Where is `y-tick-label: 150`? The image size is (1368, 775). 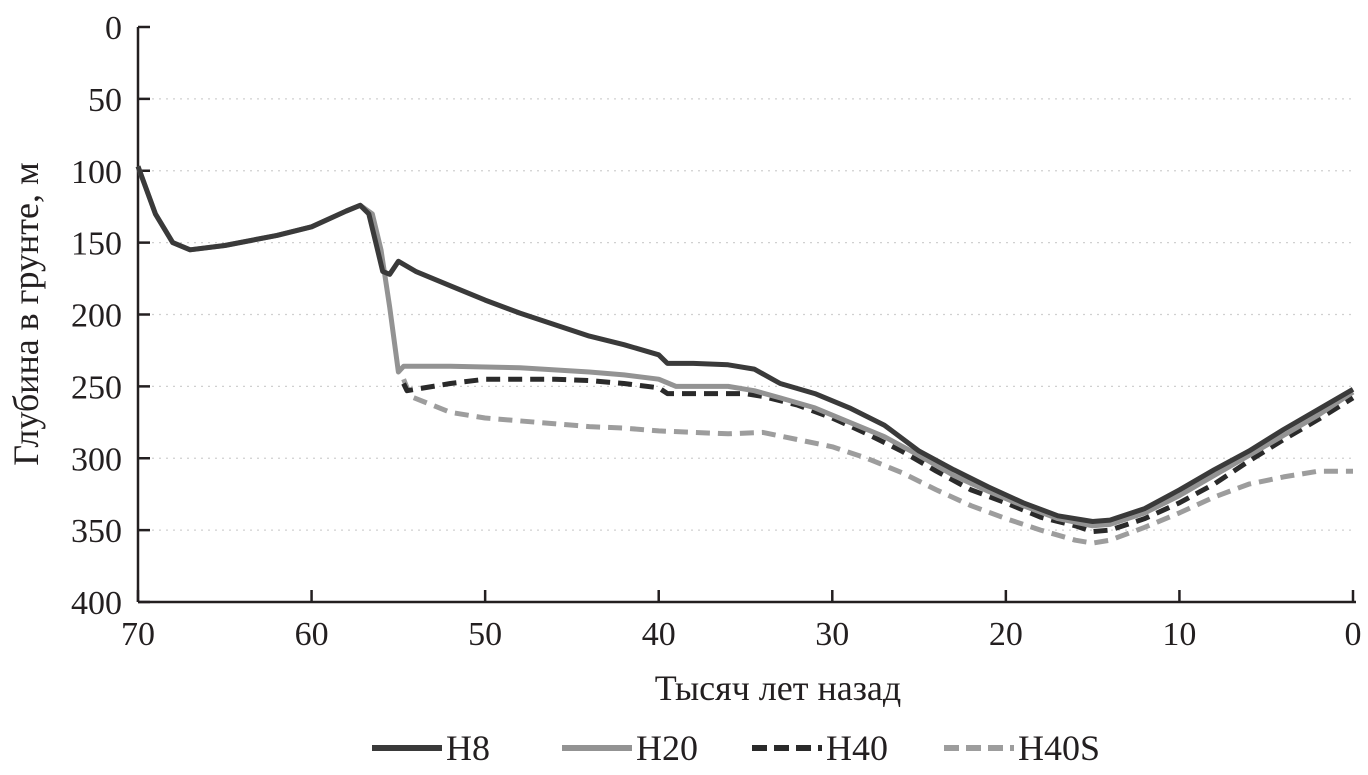
y-tick-label: 150 is located at coordinates (96, 244).